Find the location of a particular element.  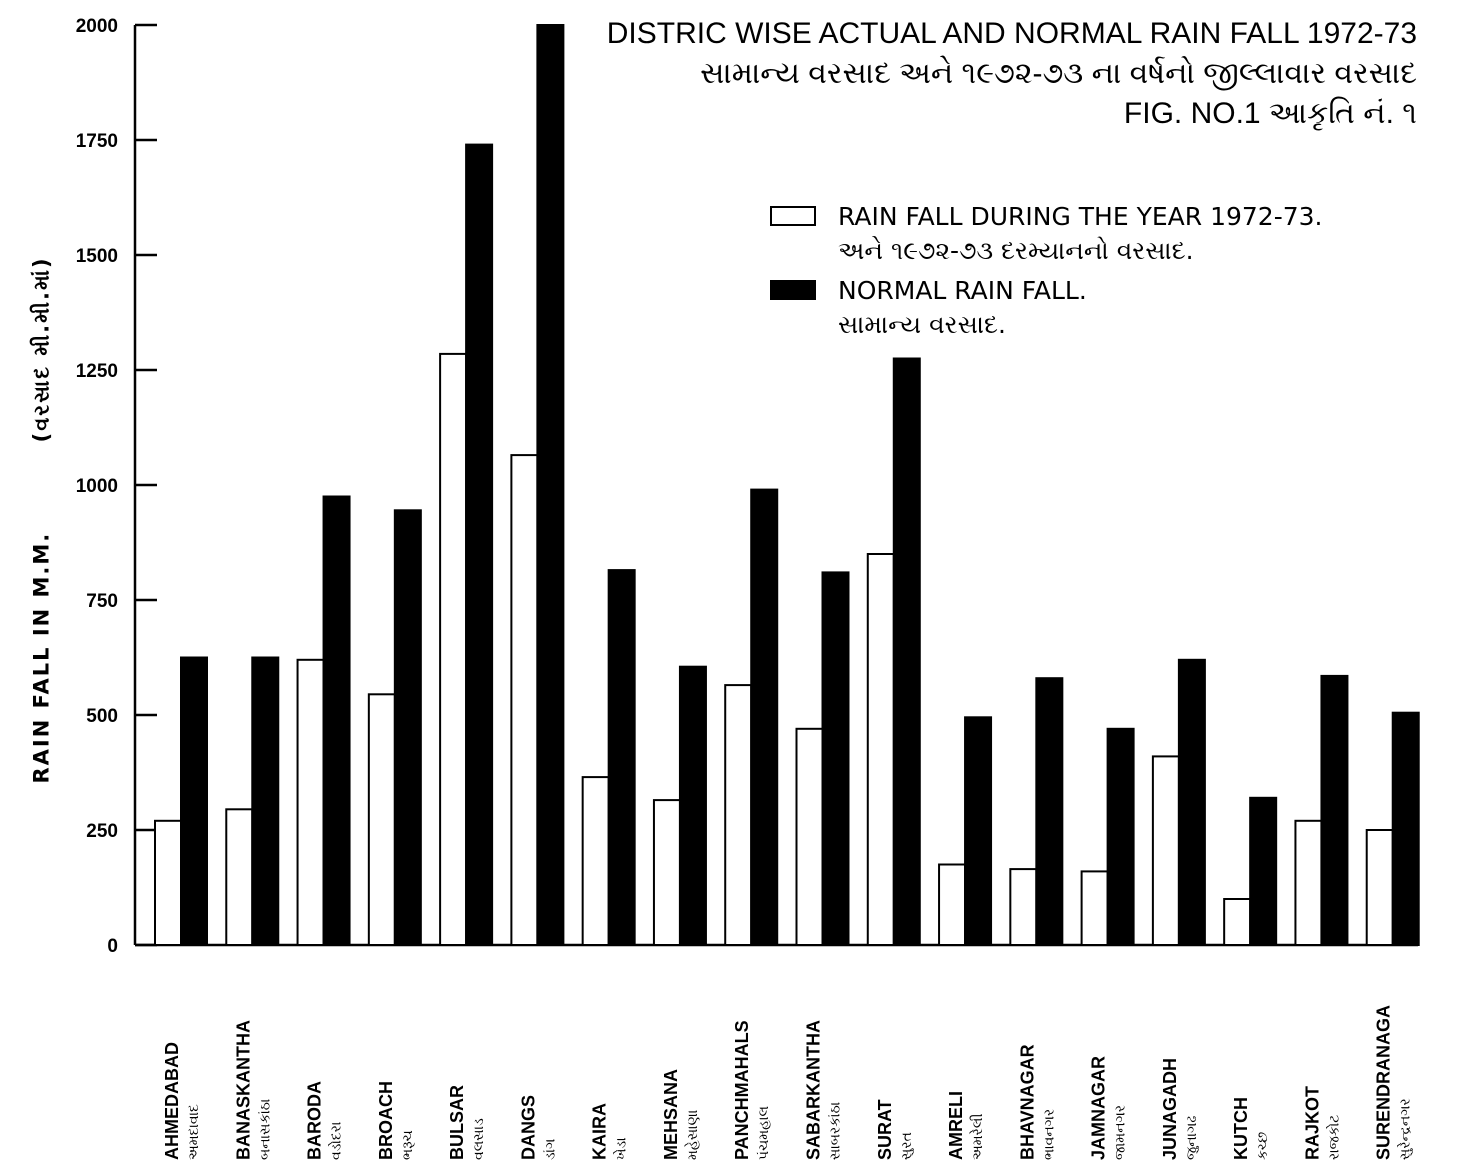

y-tick-label: 750 is located at coordinates (102, 601).